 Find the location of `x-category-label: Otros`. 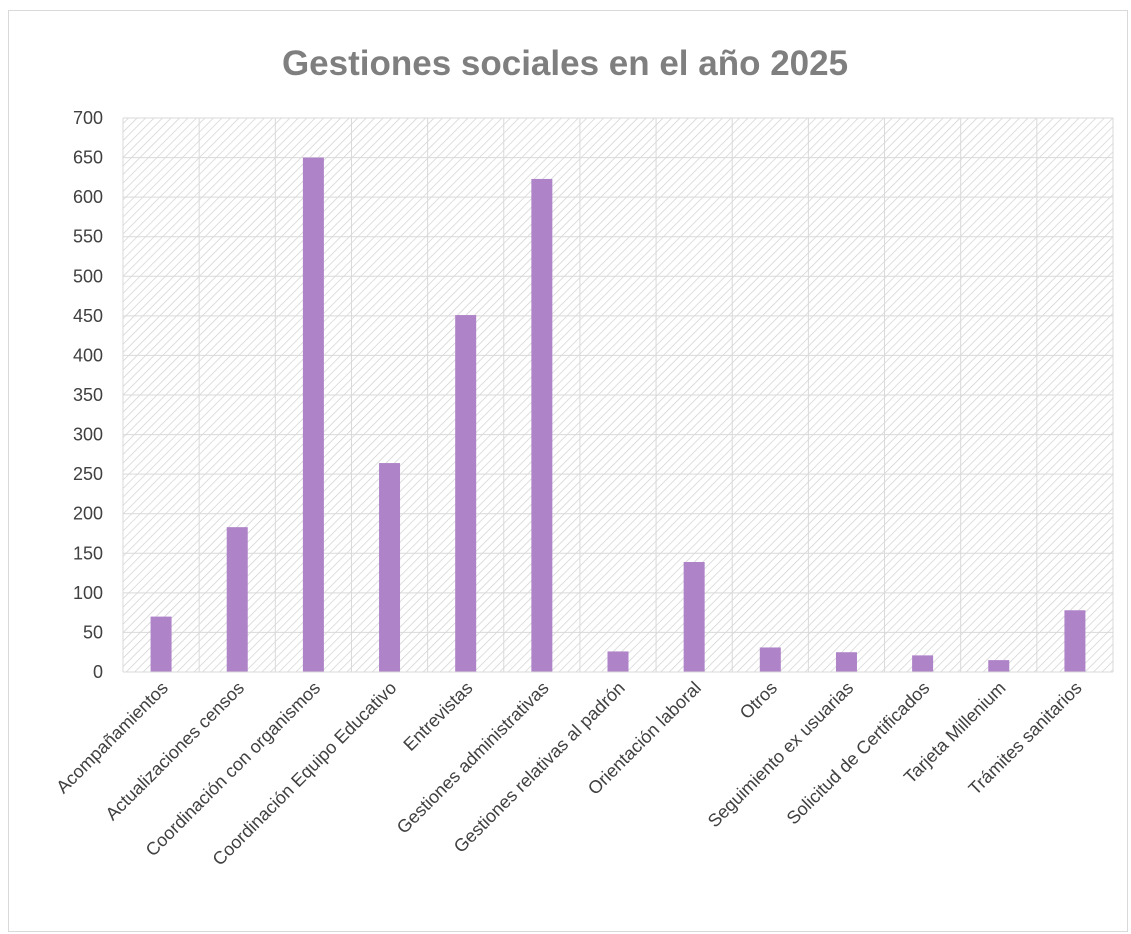

x-category-label: Otros is located at coordinates (758, 700).